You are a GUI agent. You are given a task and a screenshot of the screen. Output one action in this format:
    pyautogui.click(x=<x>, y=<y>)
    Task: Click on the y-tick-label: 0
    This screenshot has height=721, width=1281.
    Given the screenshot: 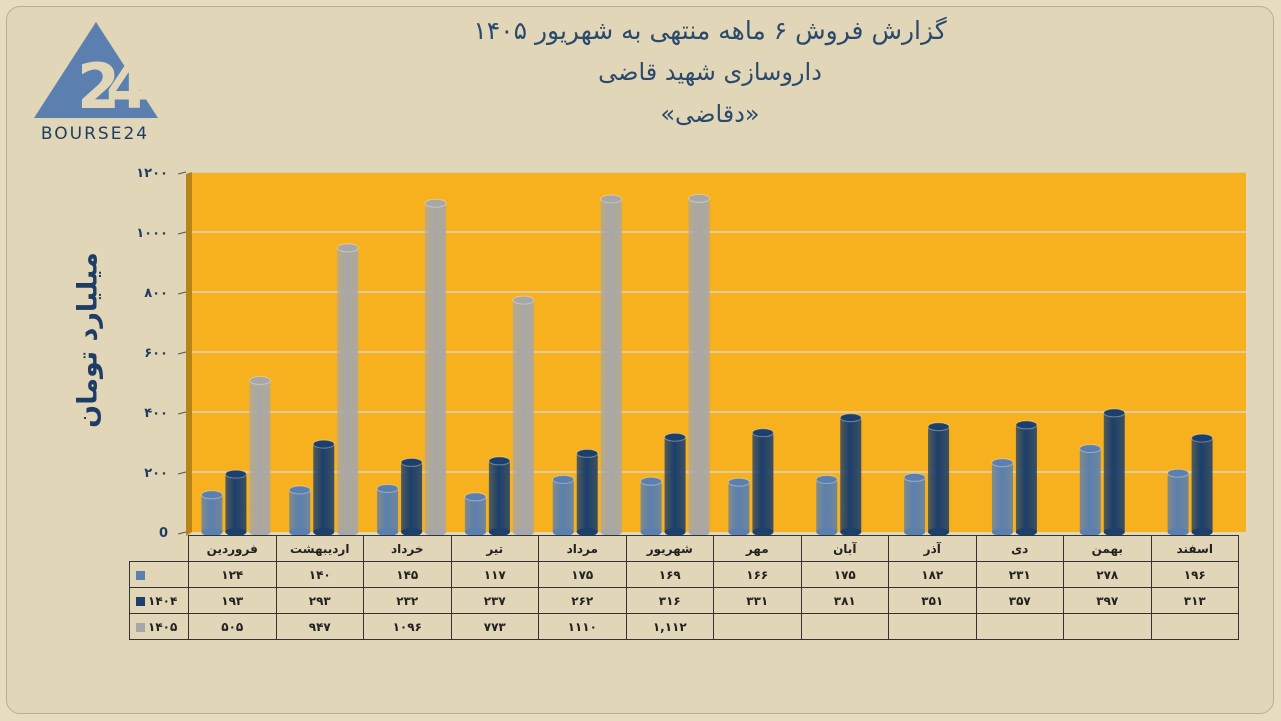 What is the action you would take?
    pyautogui.click(x=163, y=533)
    